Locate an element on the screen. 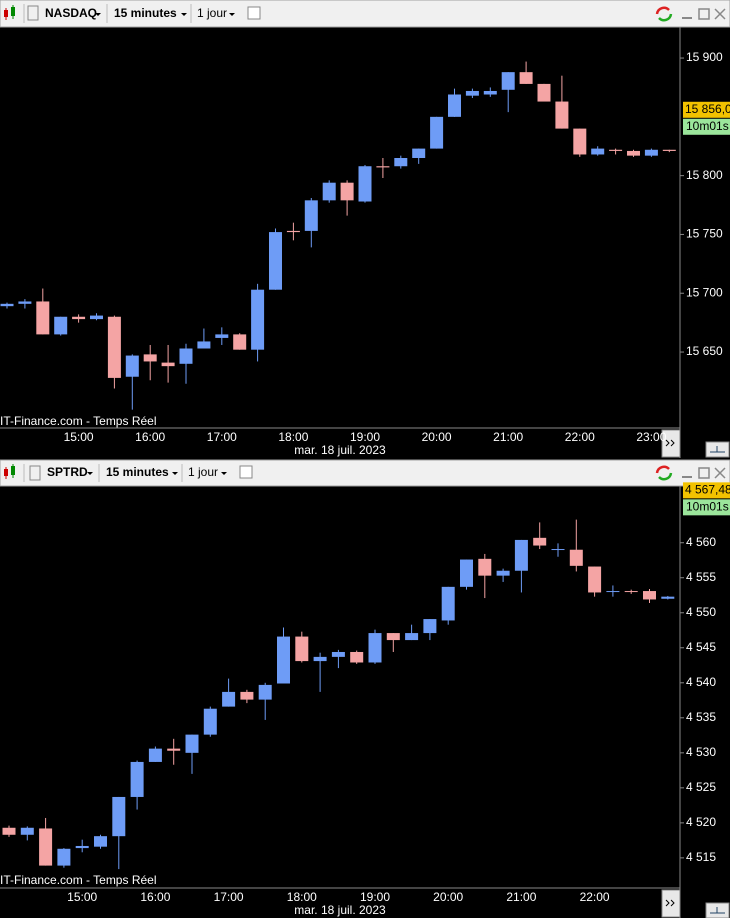 The height and width of the screenshot is (918, 730). x-tick-label: 15:00 is located at coordinates (82, 897).